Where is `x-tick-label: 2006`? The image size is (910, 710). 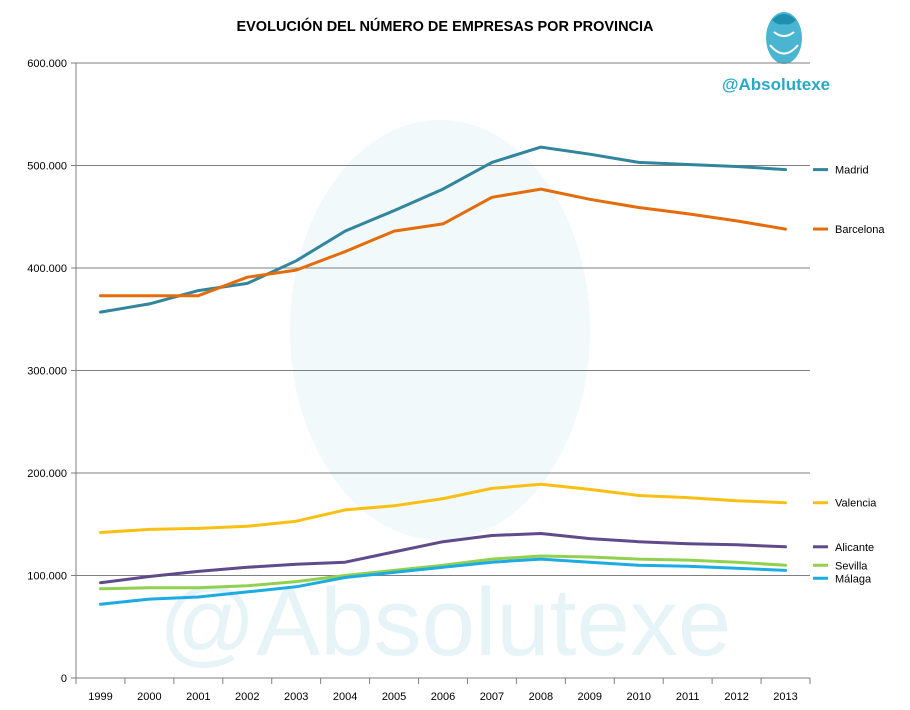
x-tick-label: 2006 is located at coordinates (443, 697).